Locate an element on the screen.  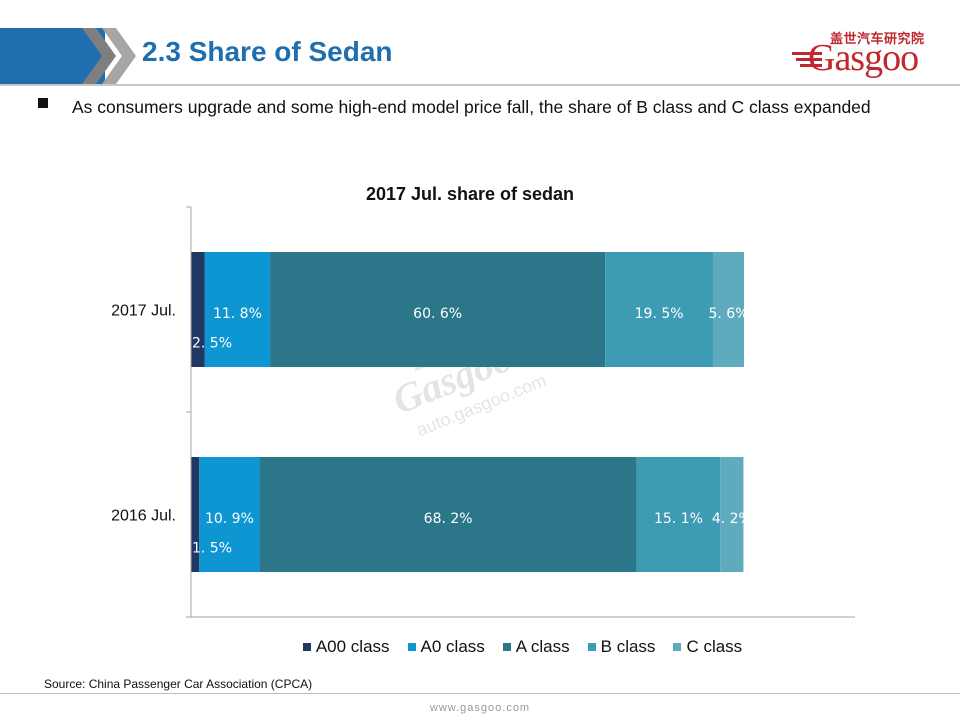
data-label-0-1: 11. 8% is located at coordinates (237, 314).